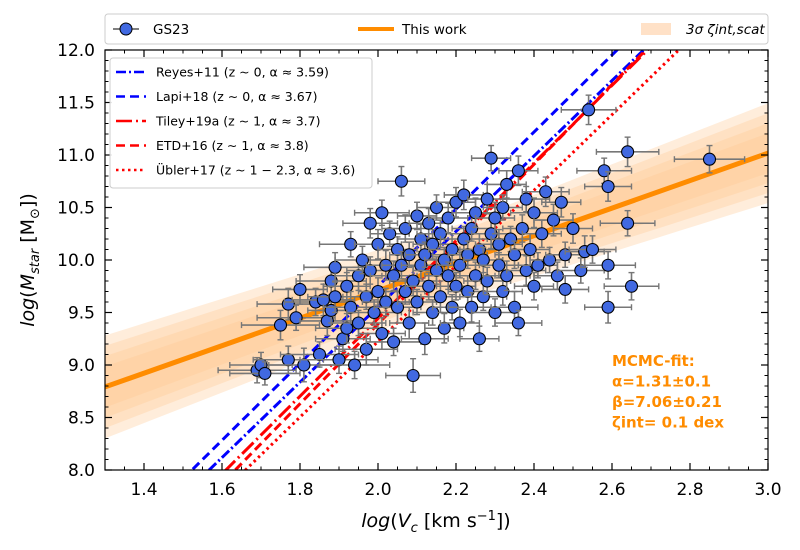 This screenshot has height=550, width=800. I want to click on legend-label-gs23: GS23, so click(171, 30).